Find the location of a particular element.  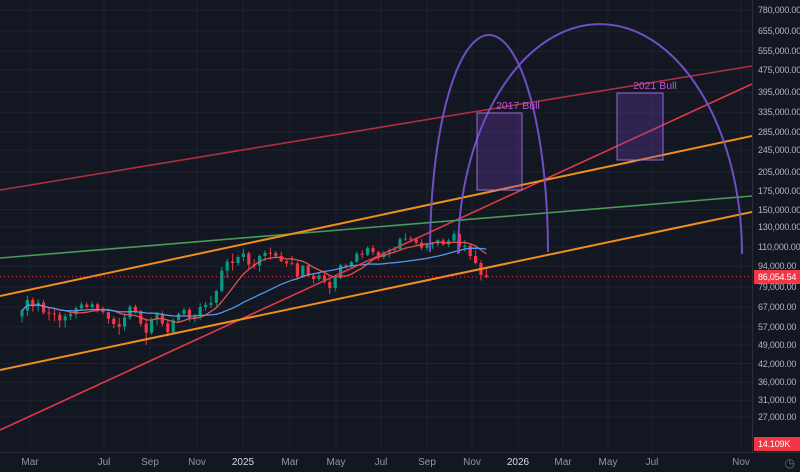

price-axis-label: 335,000.00 is located at coordinates (779, 112).